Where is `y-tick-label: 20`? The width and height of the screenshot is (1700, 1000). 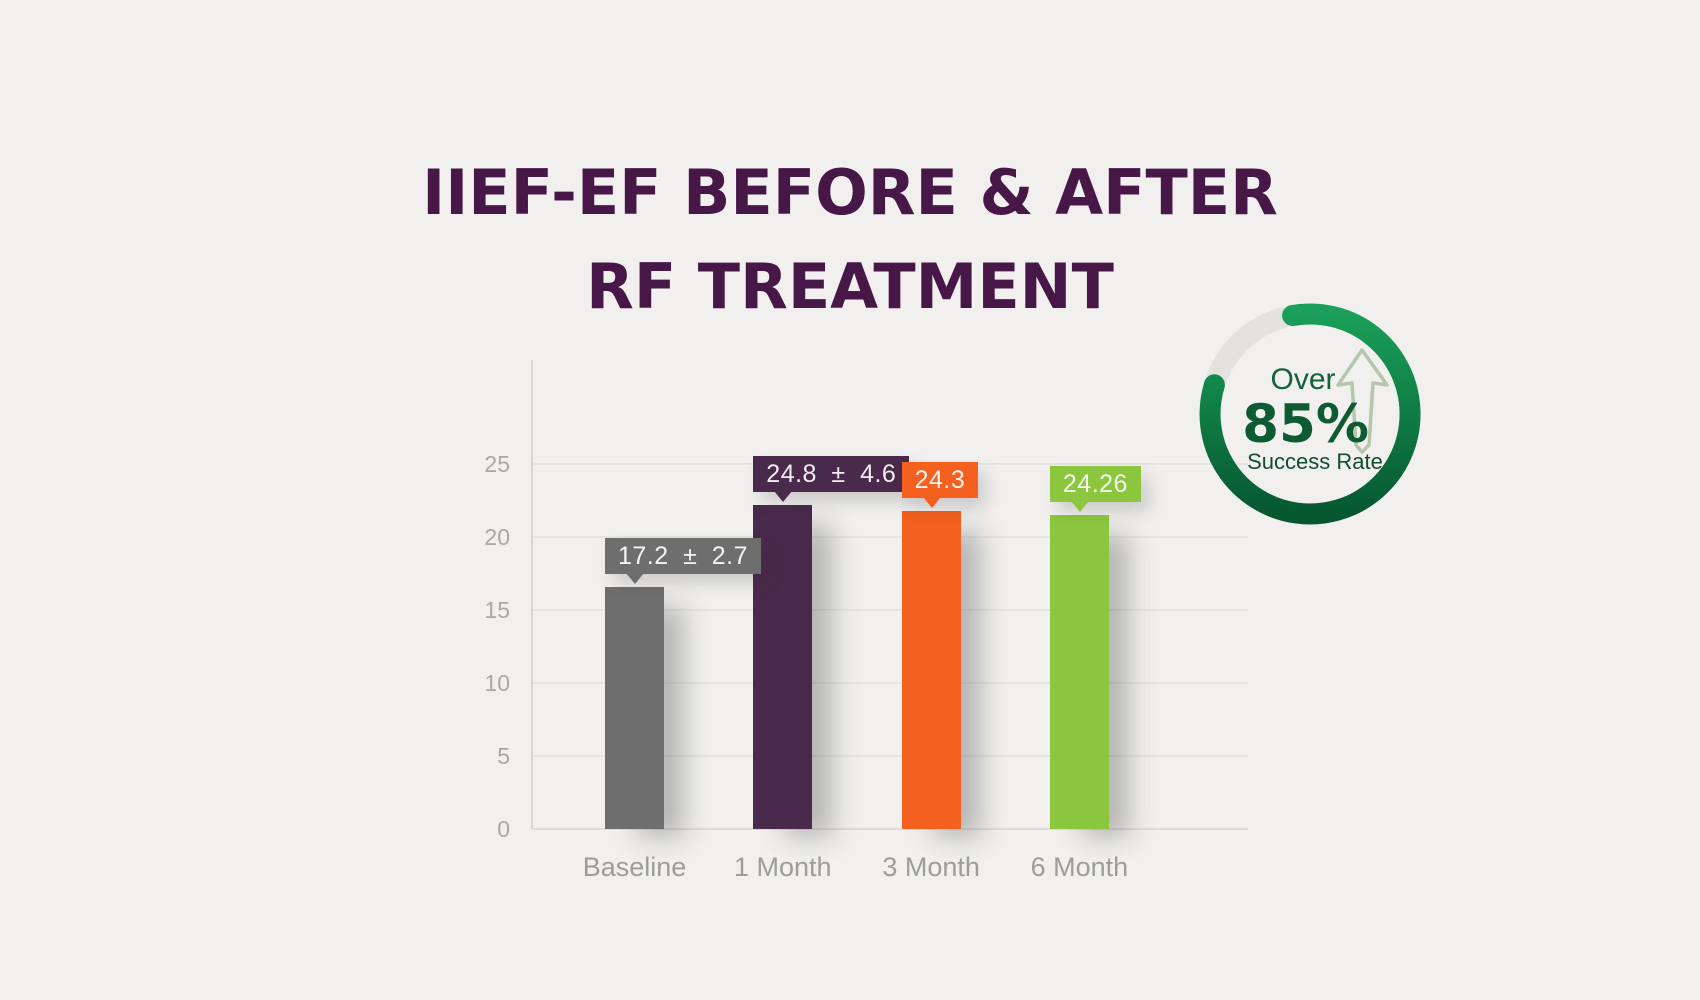 y-tick-label: 20 is located at coordinates (497, 537).